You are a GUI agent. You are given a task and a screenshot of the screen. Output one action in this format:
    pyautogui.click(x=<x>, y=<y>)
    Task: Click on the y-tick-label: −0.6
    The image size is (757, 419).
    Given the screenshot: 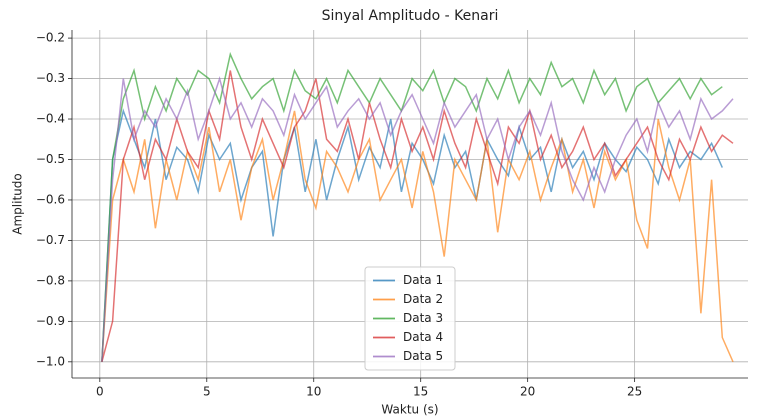 What is the action you would take?
    pyautogui.click(x=50, y=199)
    